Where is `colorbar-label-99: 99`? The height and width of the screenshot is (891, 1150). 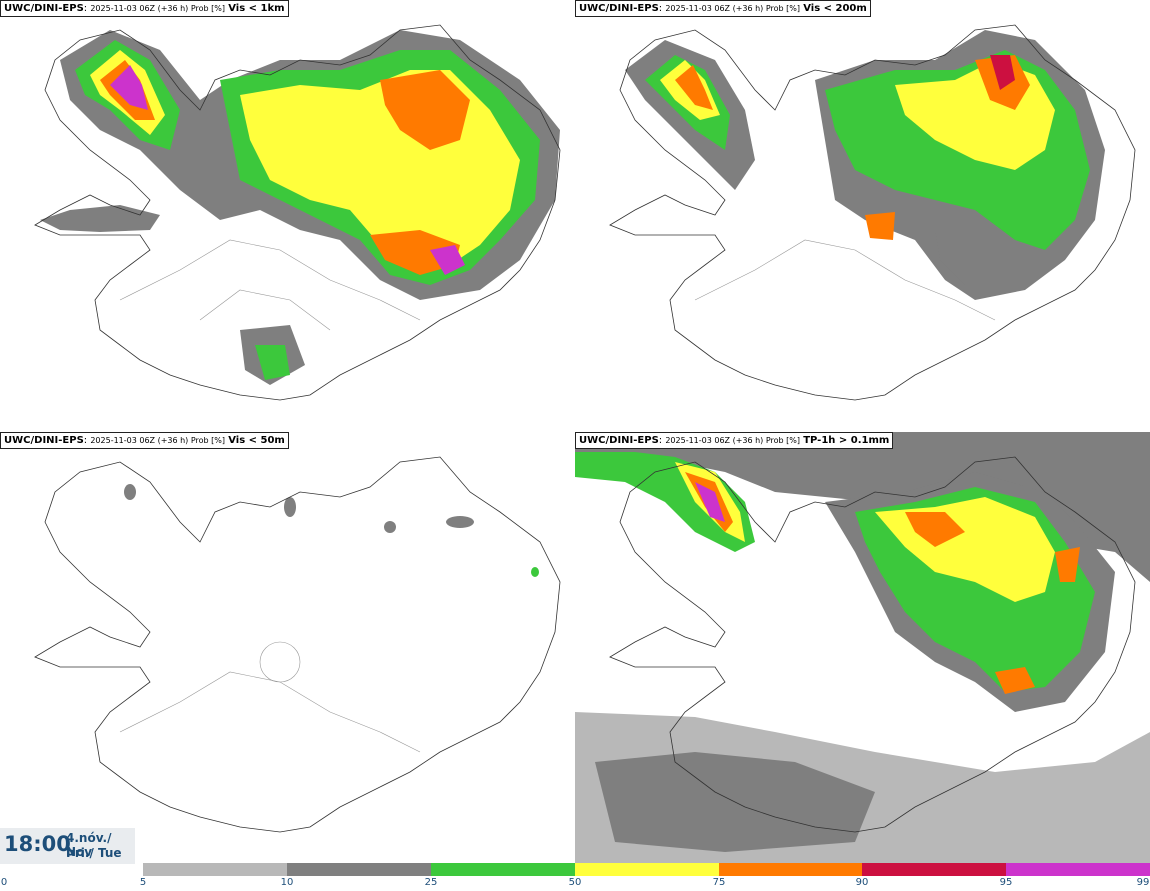
colorbar-label-99: 99 is located at coordinates (1143, 882).